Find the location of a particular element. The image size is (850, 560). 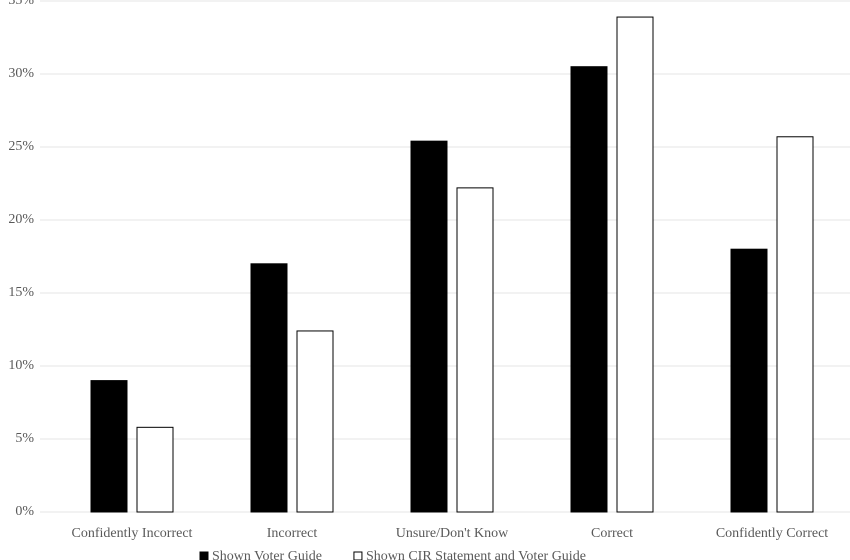

legend-label: Shown Voter Guide is located at coordinates (267, 554).